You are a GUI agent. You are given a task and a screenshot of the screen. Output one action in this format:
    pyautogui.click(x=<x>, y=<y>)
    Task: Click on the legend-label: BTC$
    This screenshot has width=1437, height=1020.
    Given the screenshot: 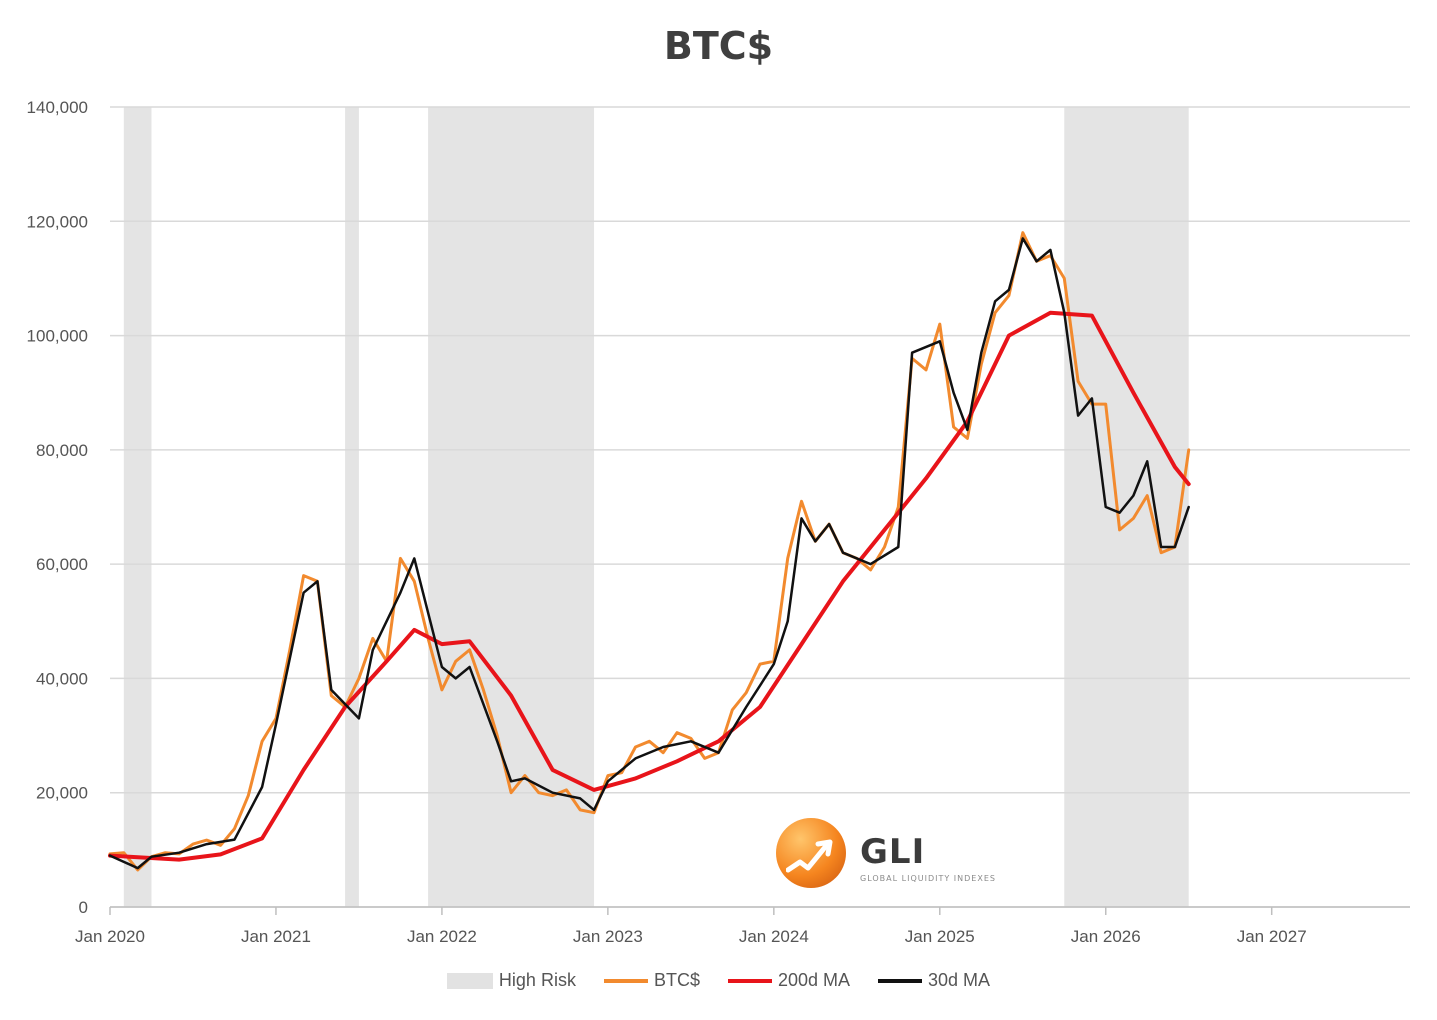 What is the action you would take?
    pyautogui.click(x=676, y=980)
    